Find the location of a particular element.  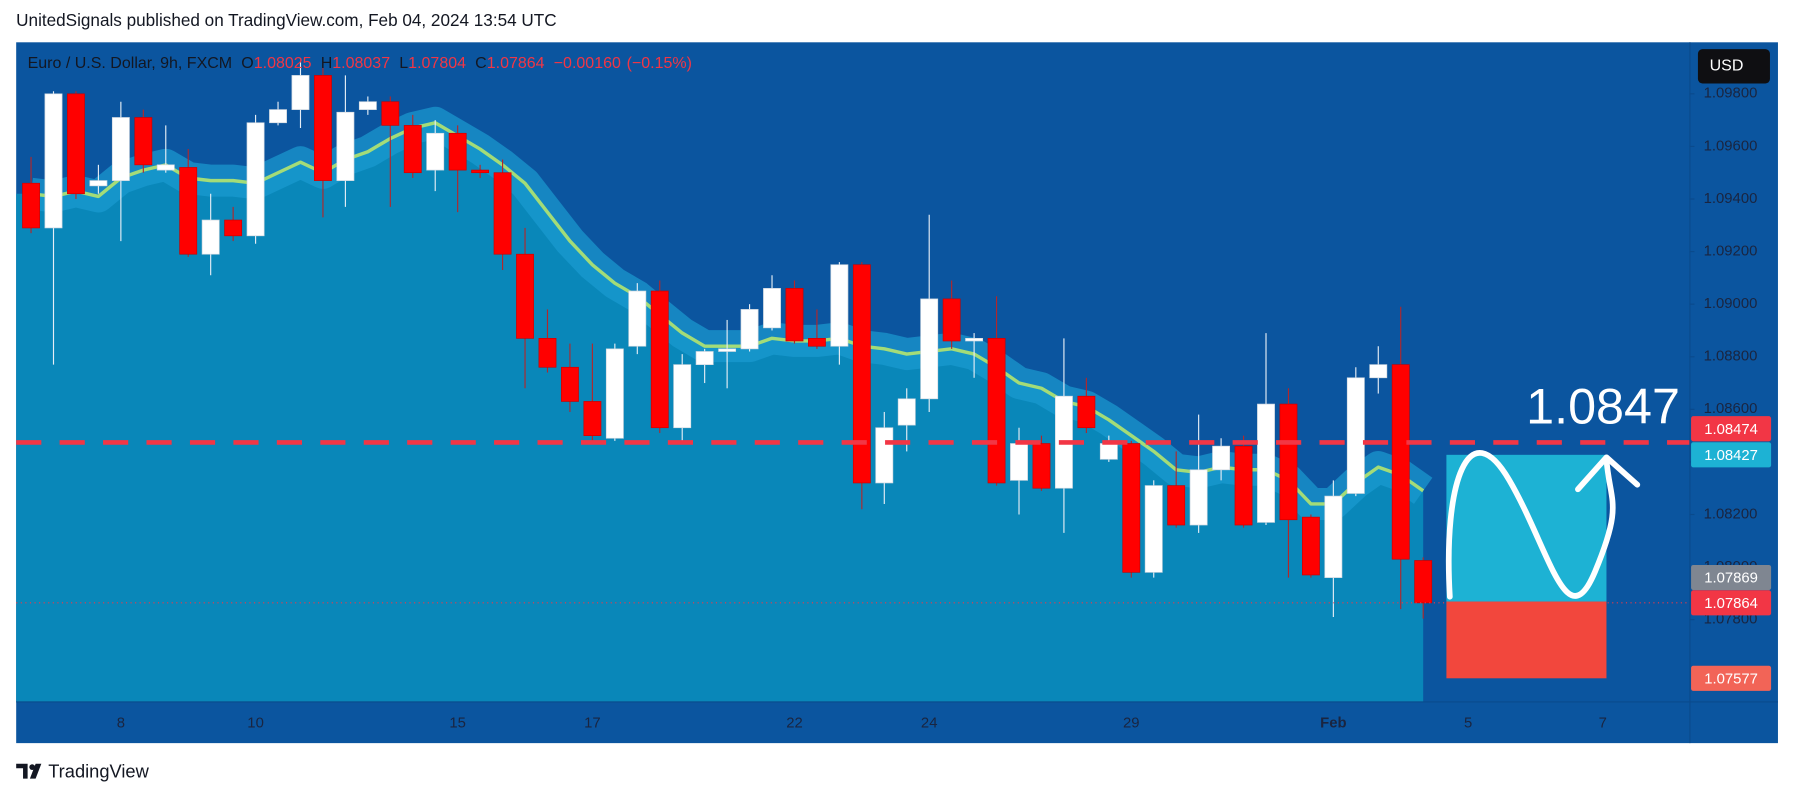

position-layer is located at coordinates (1526, 566).